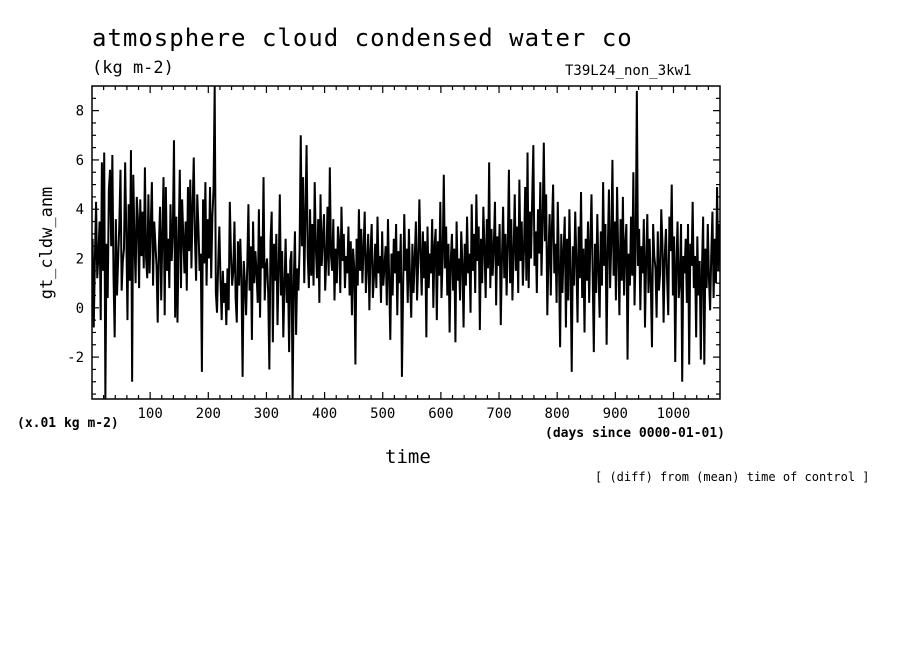 The width and height of the screenshot is (904, 654). Describe the element at coordinates (80, 260) in the screenshot. I see `y-tick-label: 2` at that location.